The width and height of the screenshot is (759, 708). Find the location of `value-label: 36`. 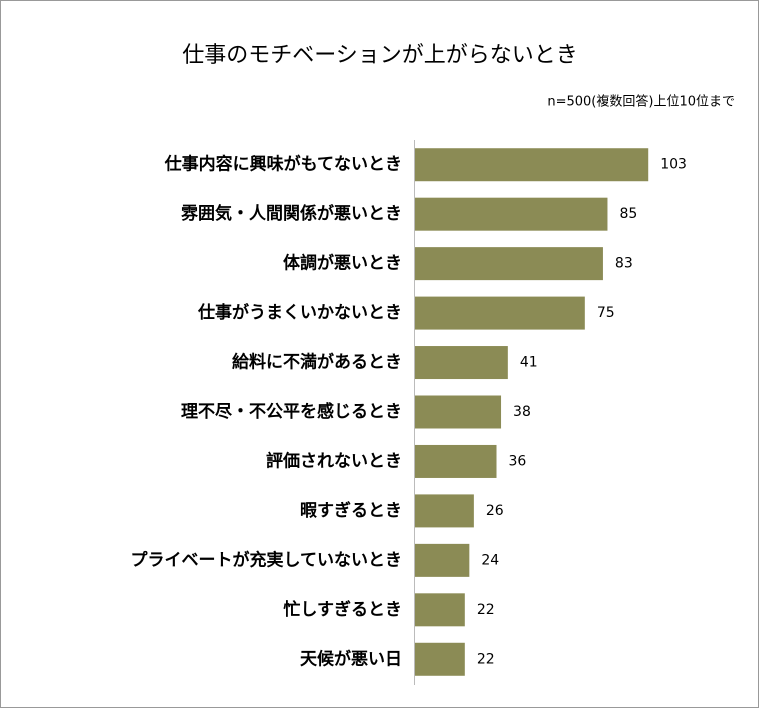

value-label: 36 is located at coordinates (518, 461).